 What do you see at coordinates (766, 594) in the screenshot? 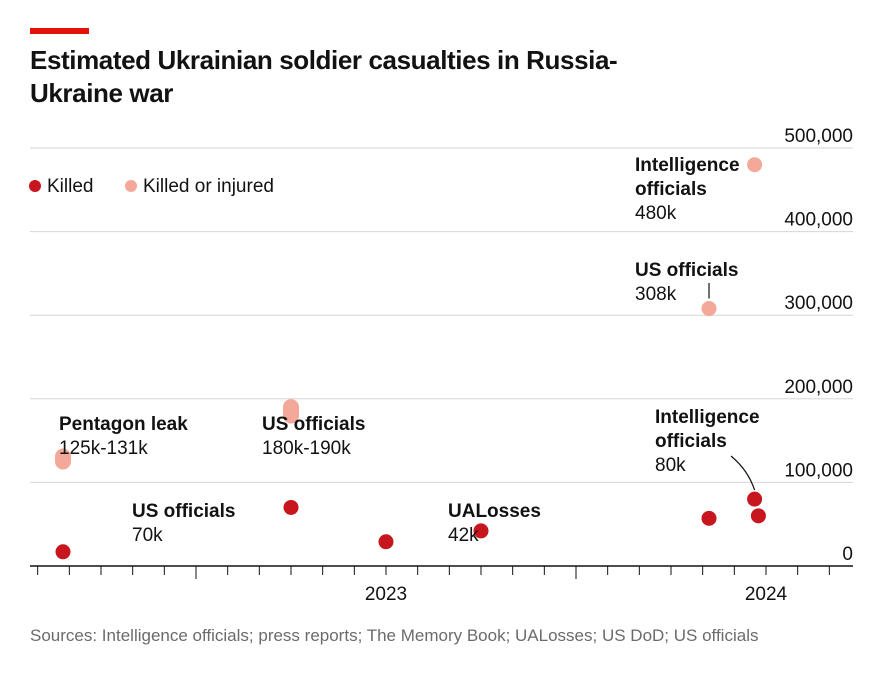
I see `x-tick-label: 2024` at bounding box center [766, 594].